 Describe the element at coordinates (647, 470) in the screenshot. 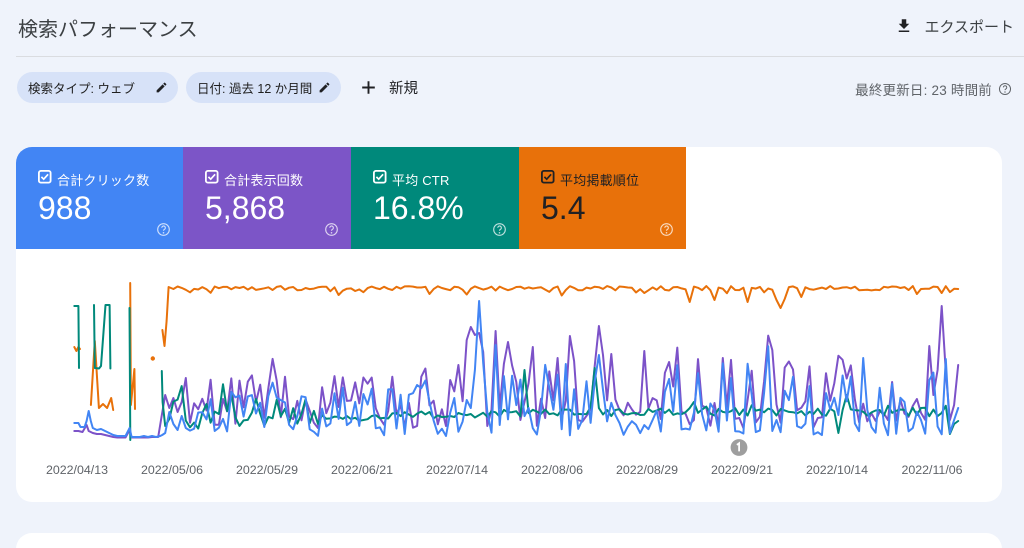

I see `svg-text: 2022/08/29` at that location.